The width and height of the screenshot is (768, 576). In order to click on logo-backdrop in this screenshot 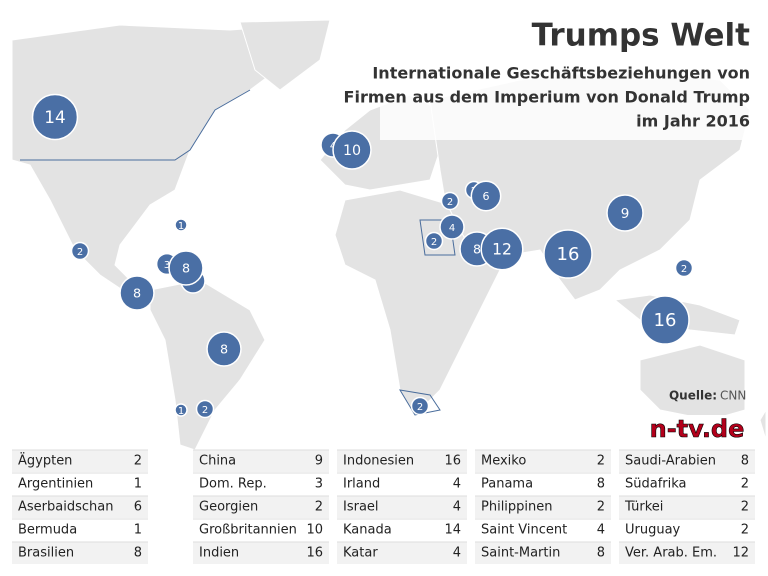, I will do `click(697, 429)`.